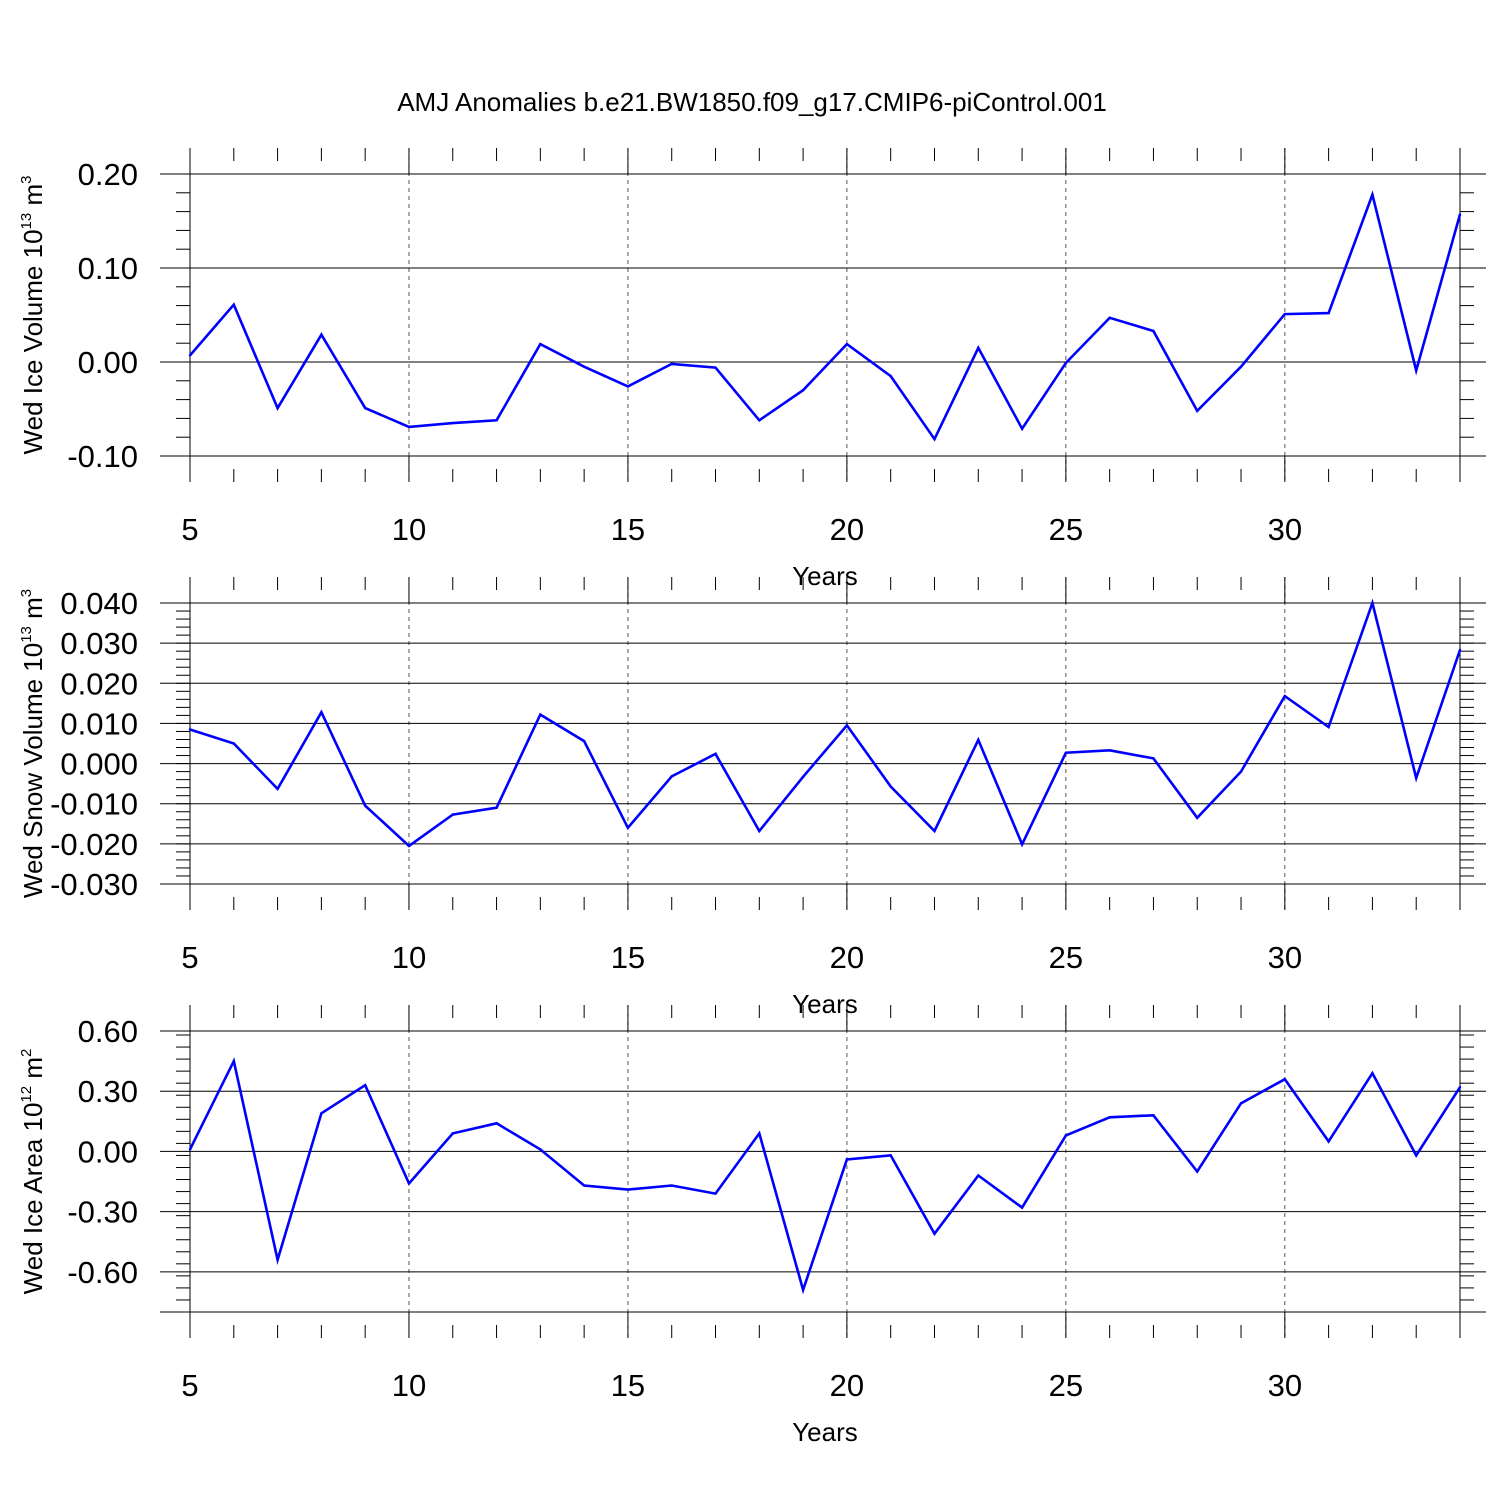 The image size is (1500, 1505). What do you see at coordinates (825, 1176) in the screenshot?
I see `ice-area-series-line` at bounding box center [825, 1176].